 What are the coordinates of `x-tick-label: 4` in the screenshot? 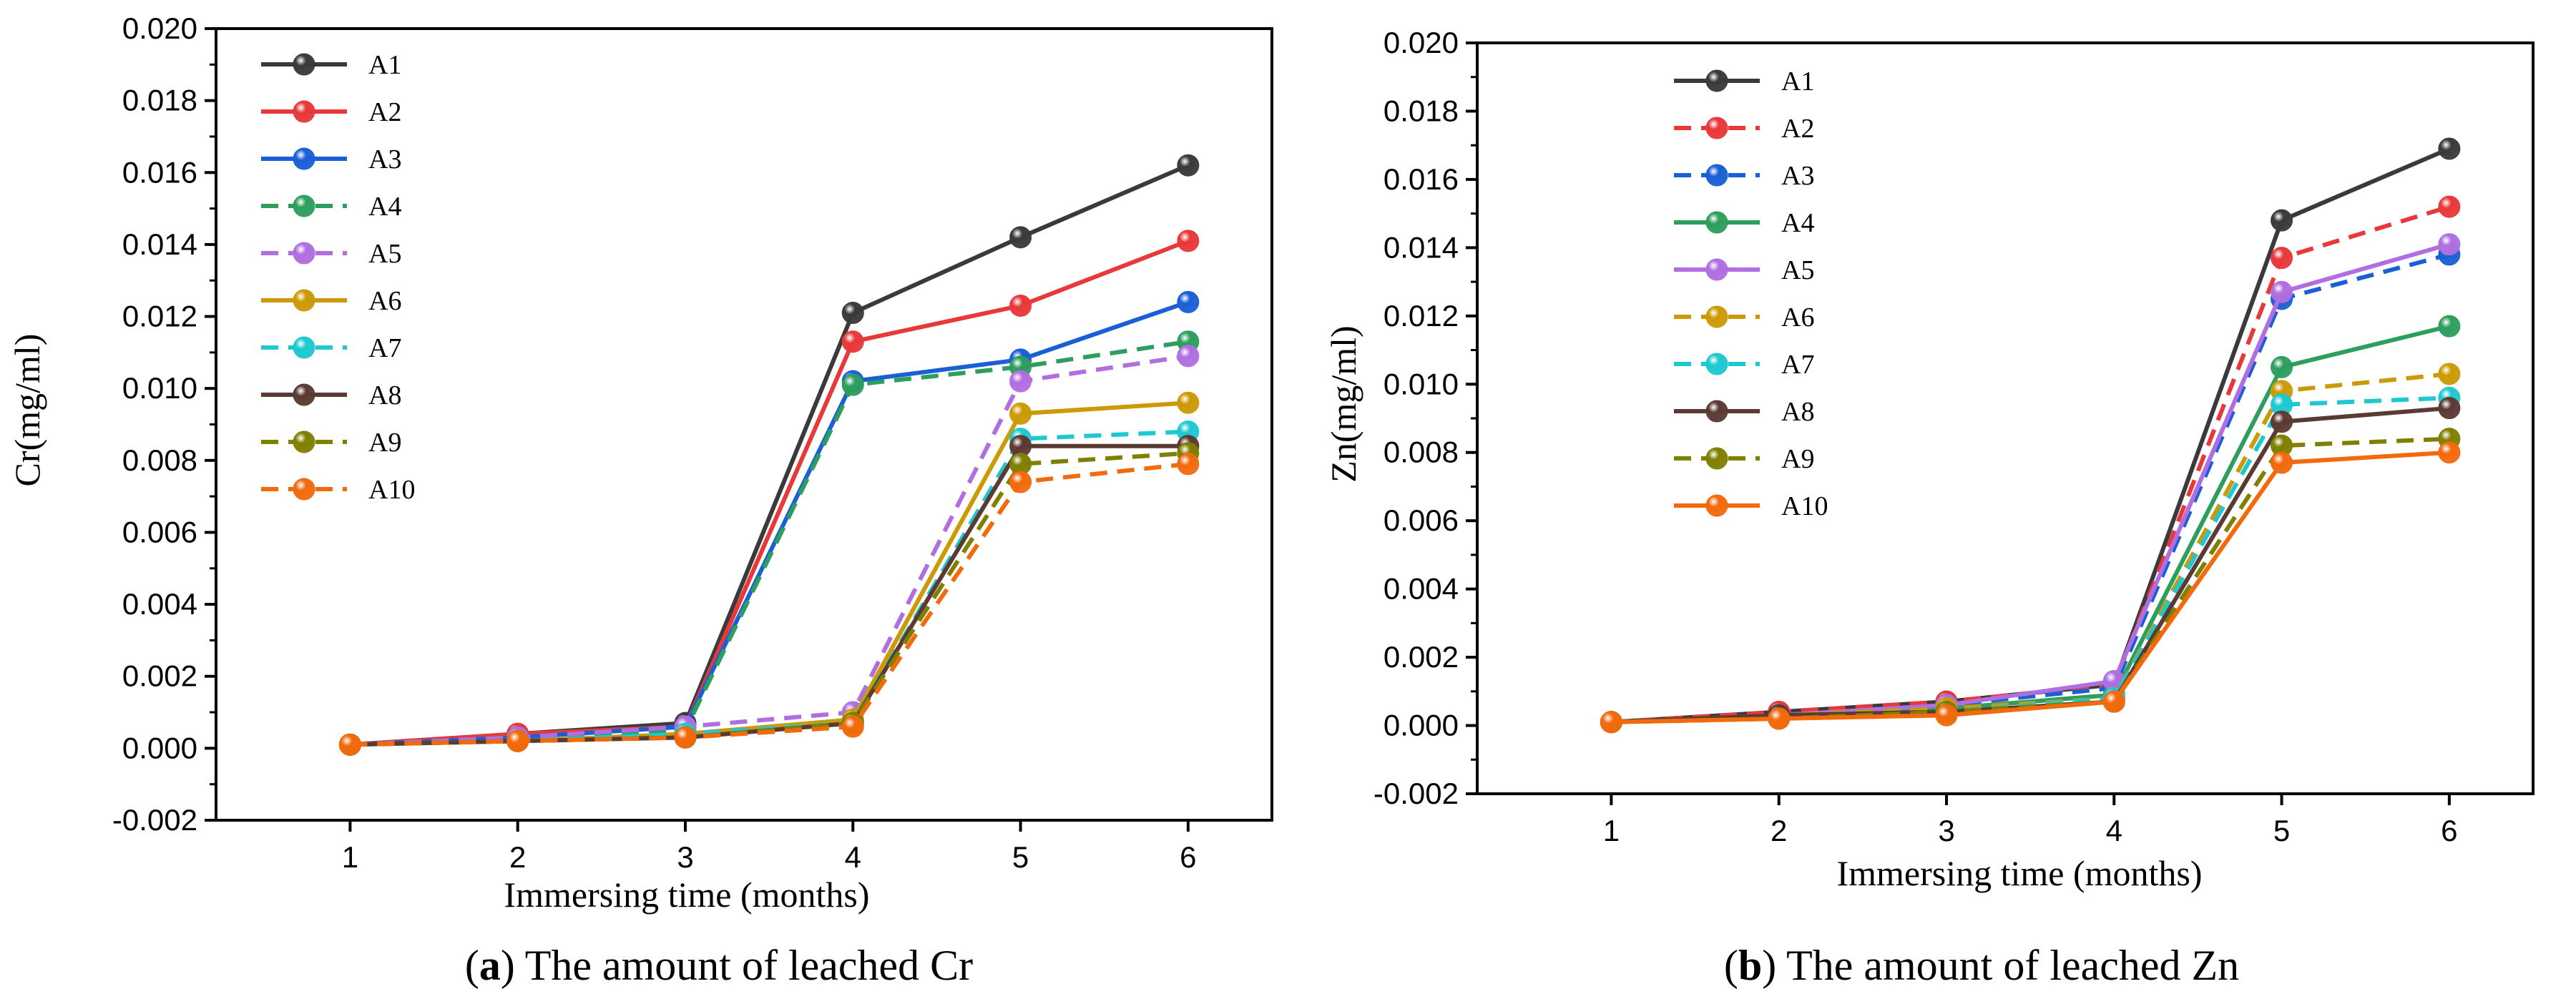 It's located at (2114, 830).